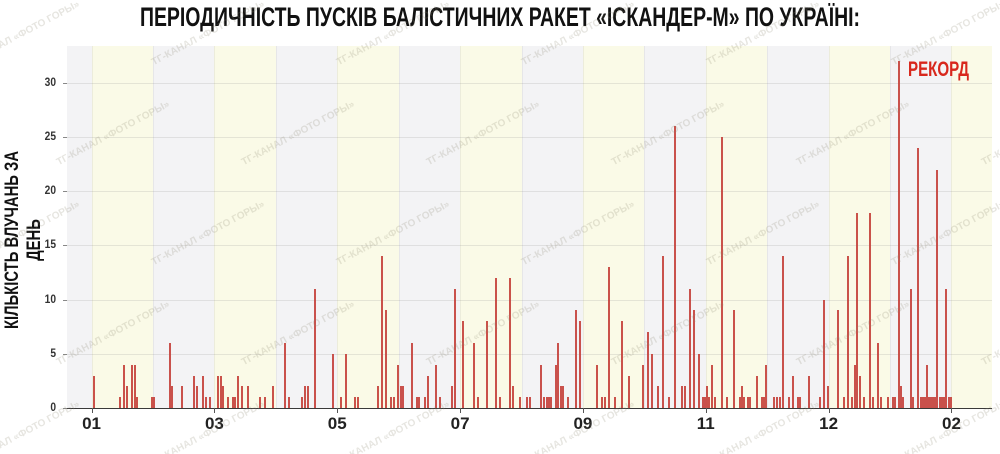 The image size is (1000, 454). Describe the element at coordinates (705, 423) in the screenshot. I see `x-tick-label: 11` at that location.